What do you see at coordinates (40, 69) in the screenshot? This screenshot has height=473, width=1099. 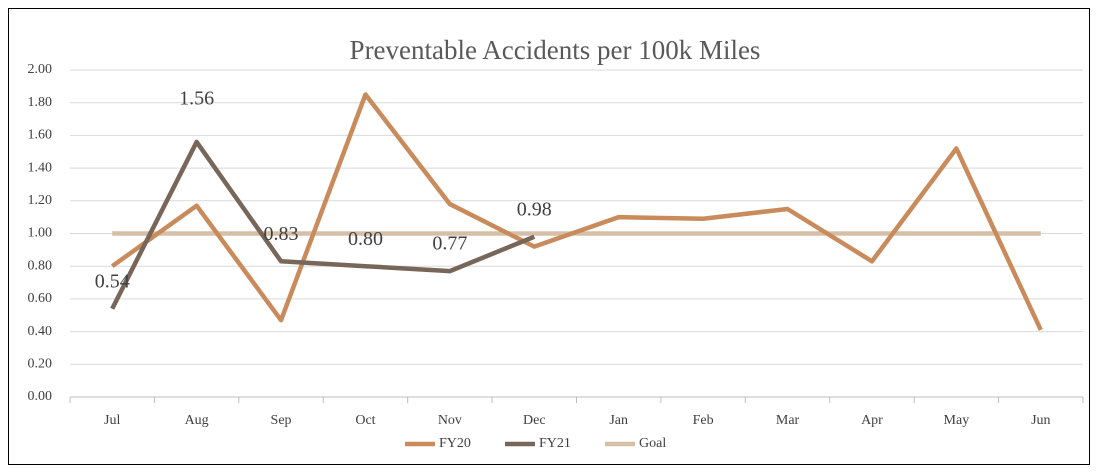 I see `y-tick-label: 2.00` at bounding box center [40, 69].